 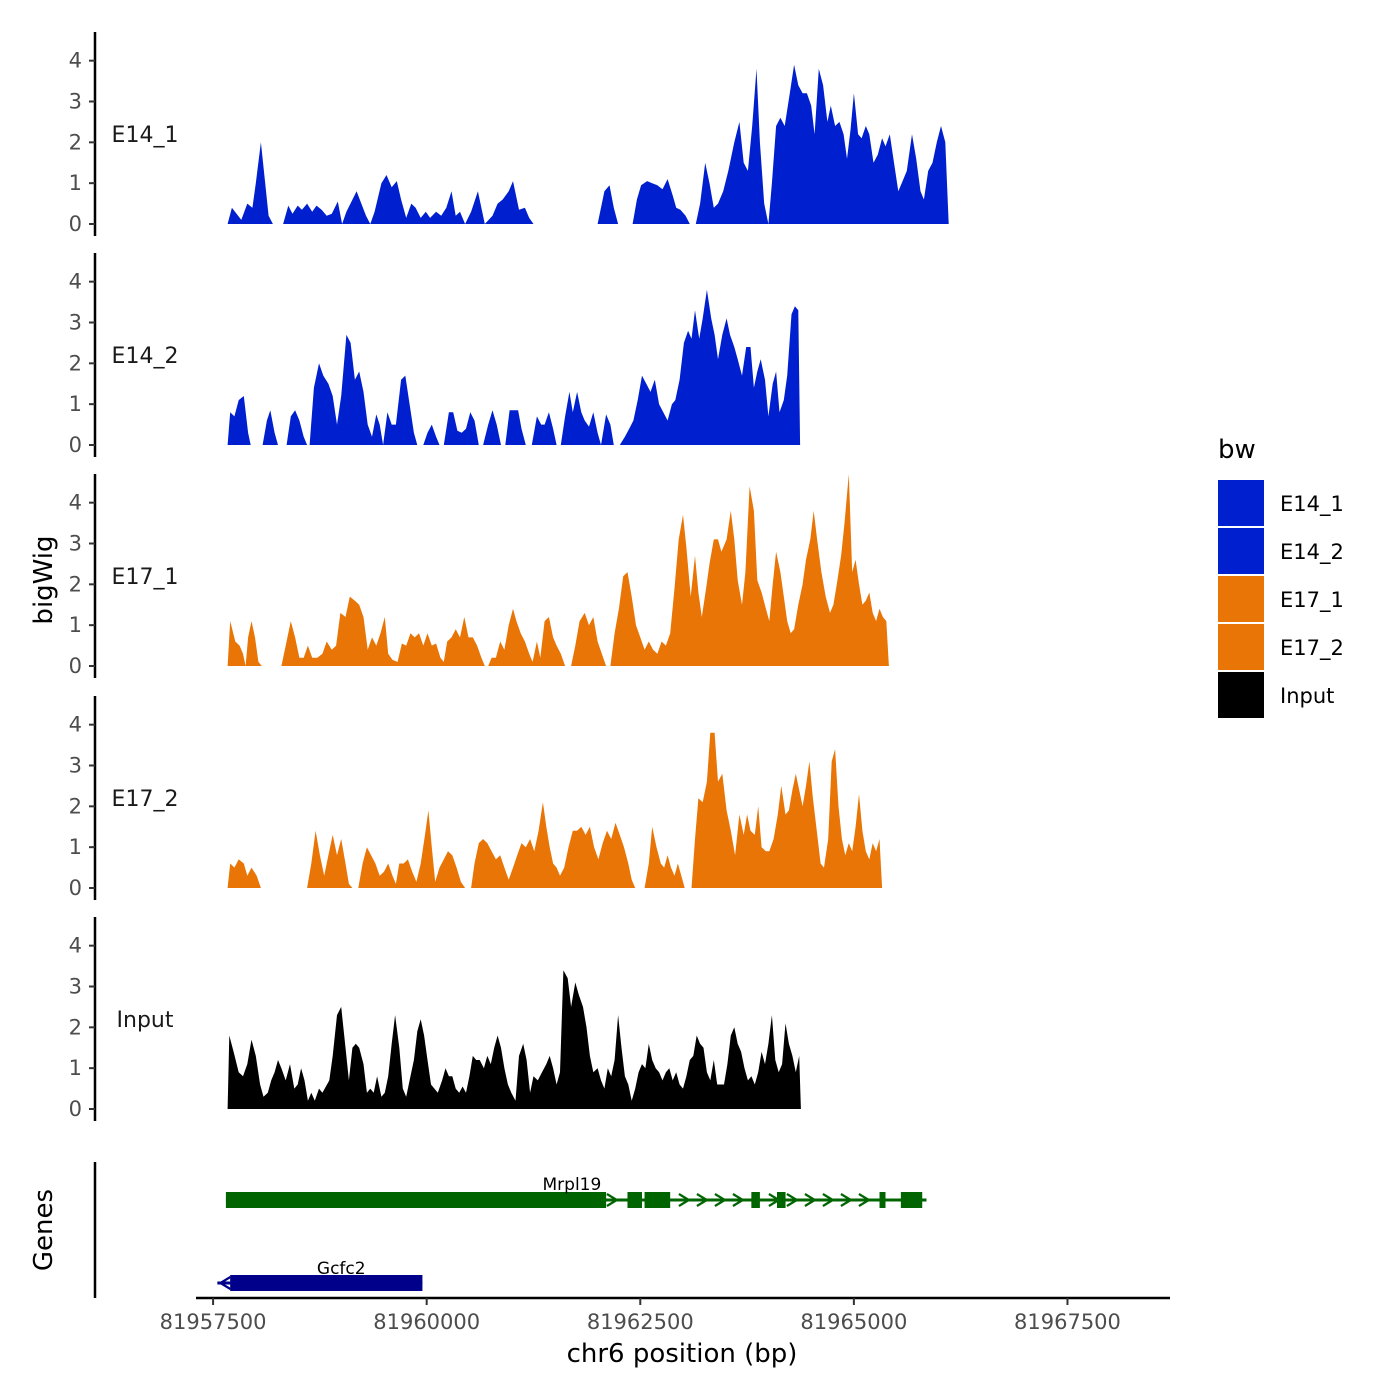 I want to click on gene-gcfc2: Gcfc2, so click(x=320, y=1275).